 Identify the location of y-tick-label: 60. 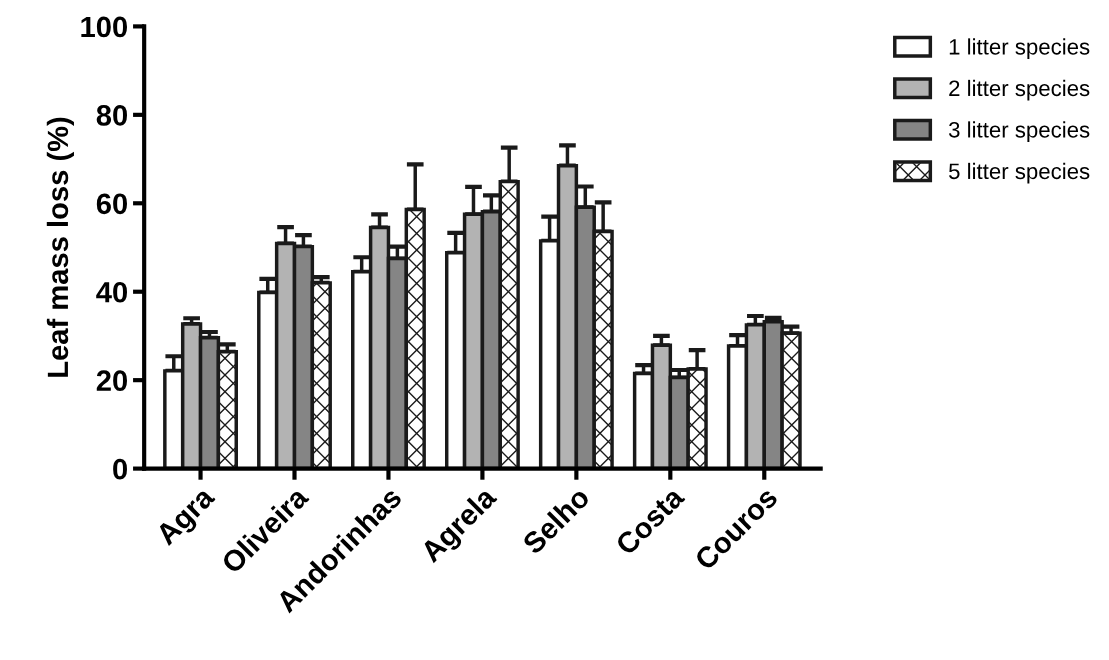
(112, 204).